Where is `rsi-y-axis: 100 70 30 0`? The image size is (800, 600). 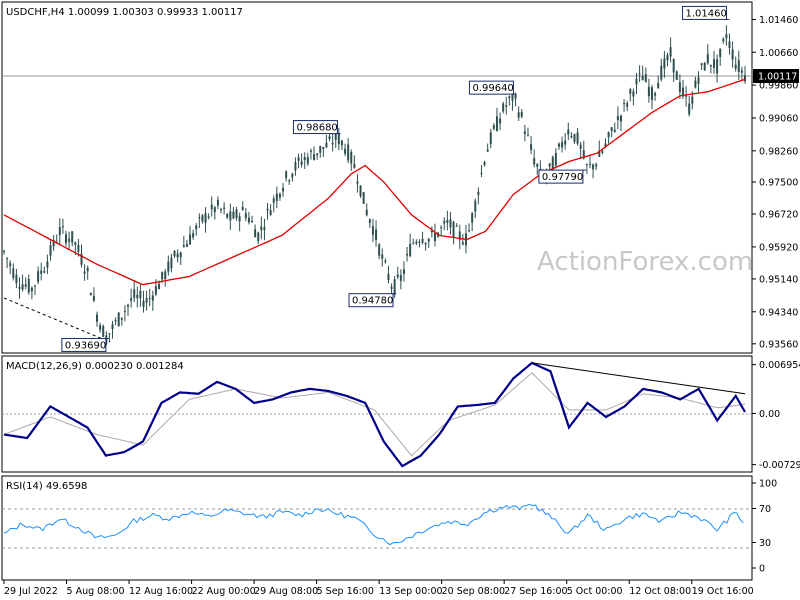
rsi-y-axis: 100 70 30 0 is located at coordinates (764, 527).